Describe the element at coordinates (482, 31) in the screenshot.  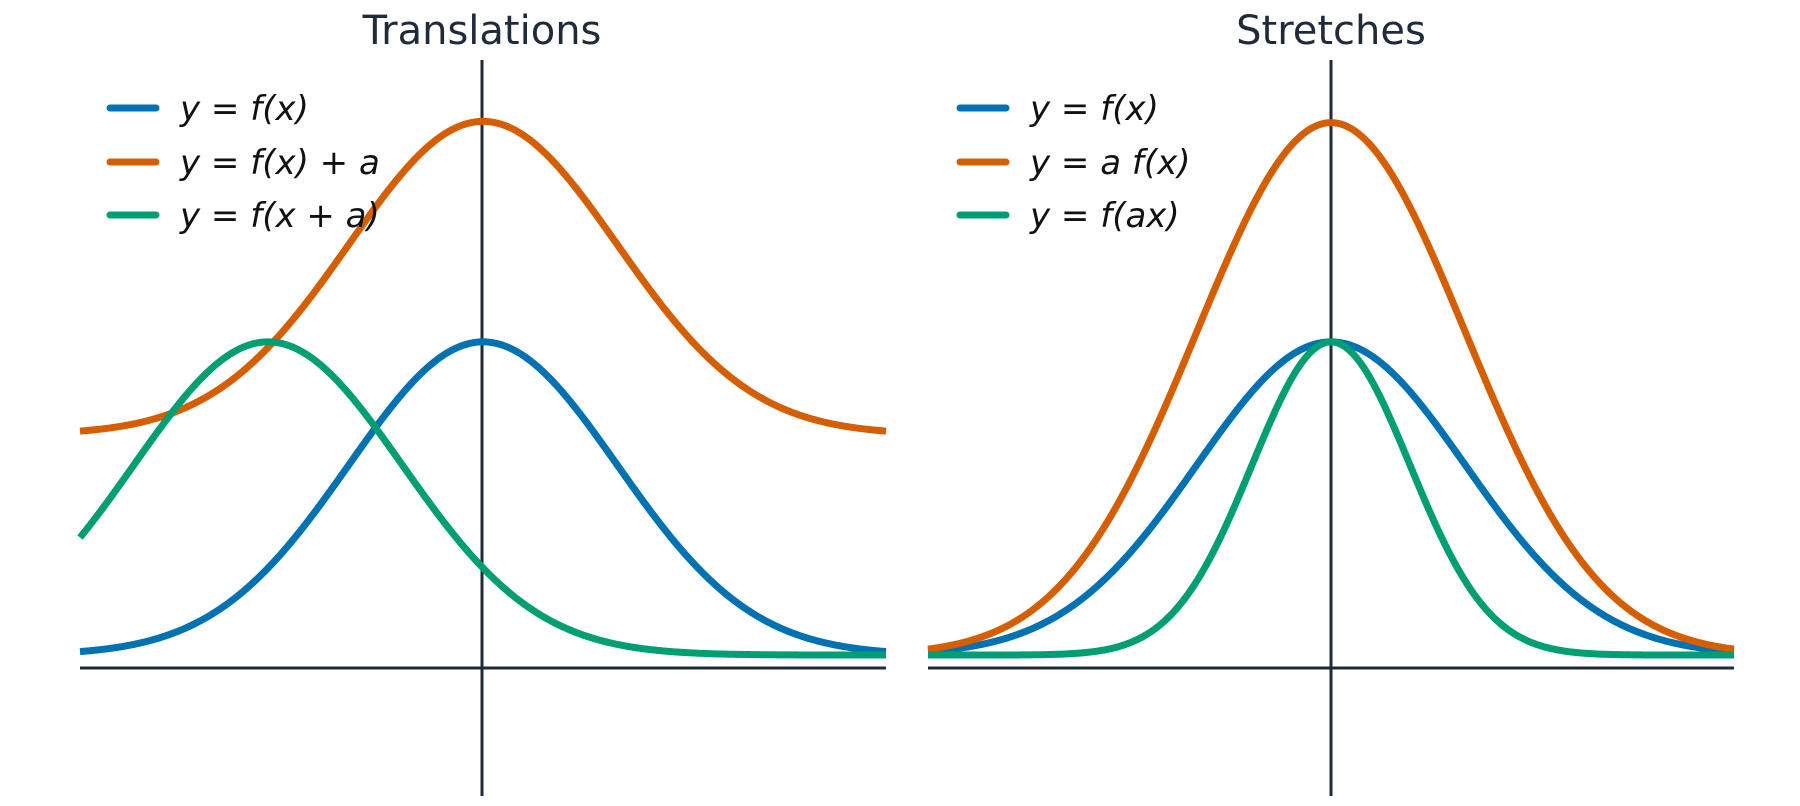
I see `chart-title: Translations` at that location.